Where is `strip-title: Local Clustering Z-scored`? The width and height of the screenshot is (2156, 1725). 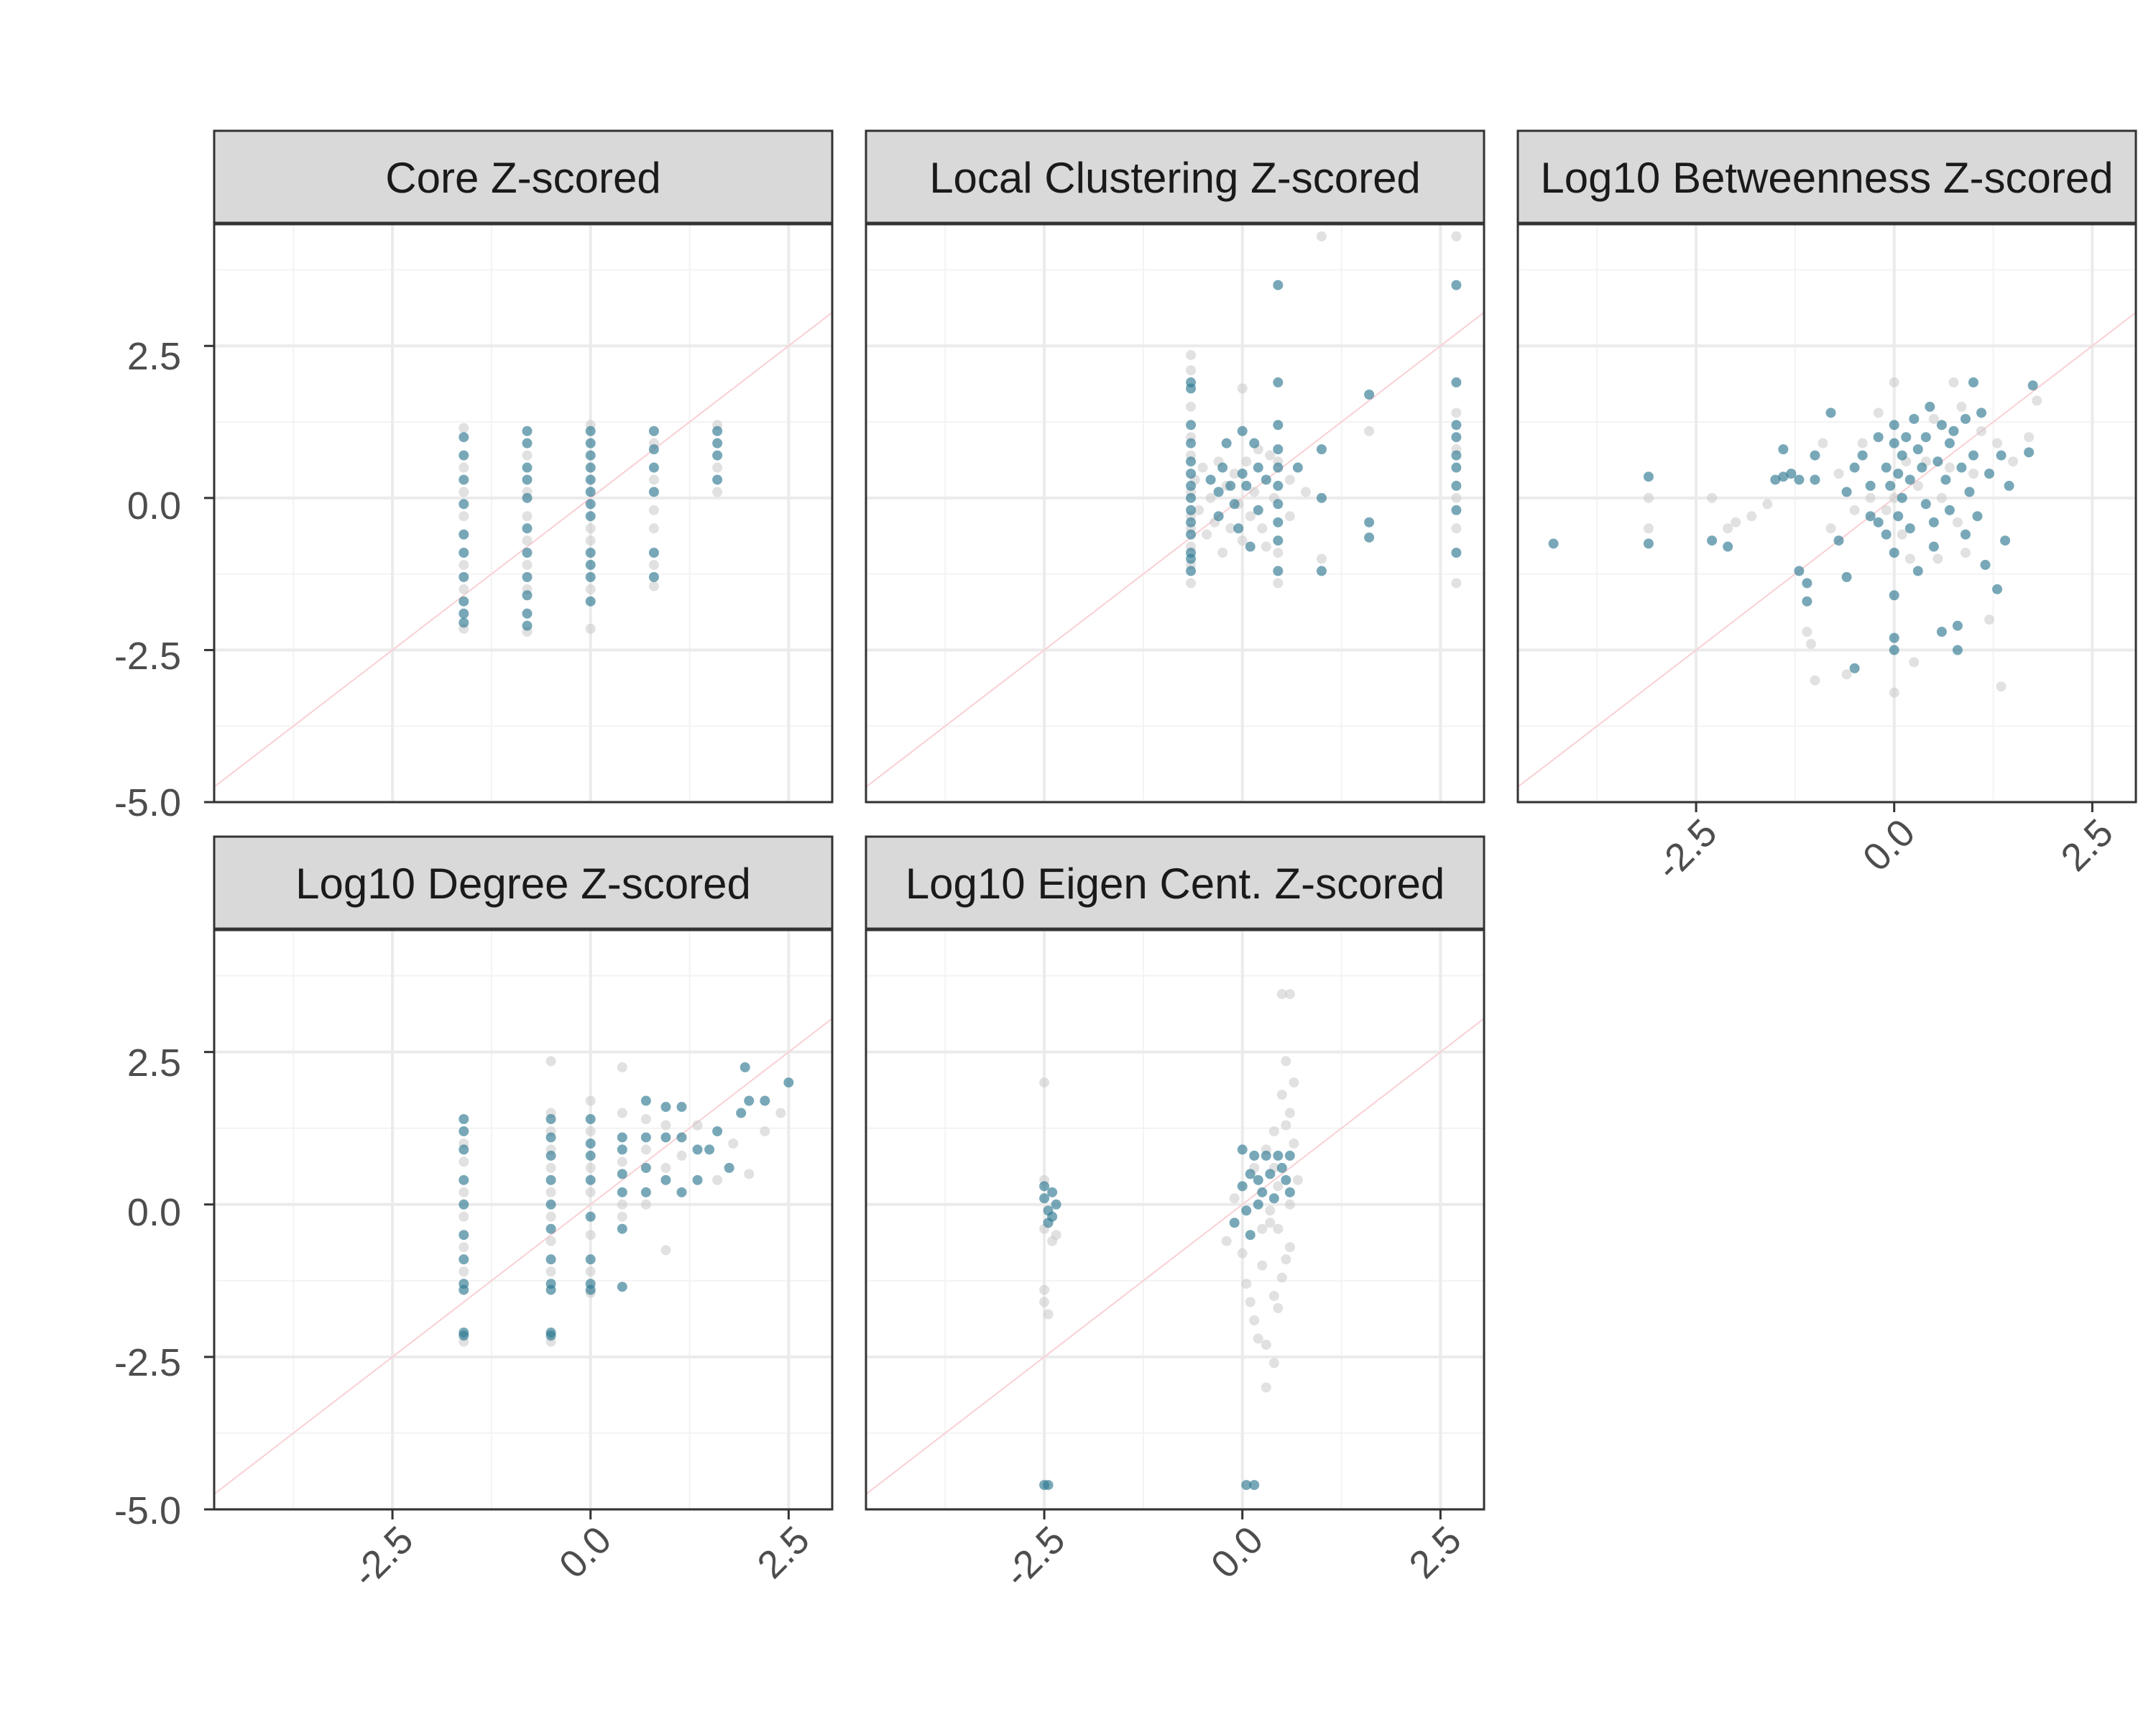
strip-title: Local Clustering Z-scored is located at coordinates (1175, 178).